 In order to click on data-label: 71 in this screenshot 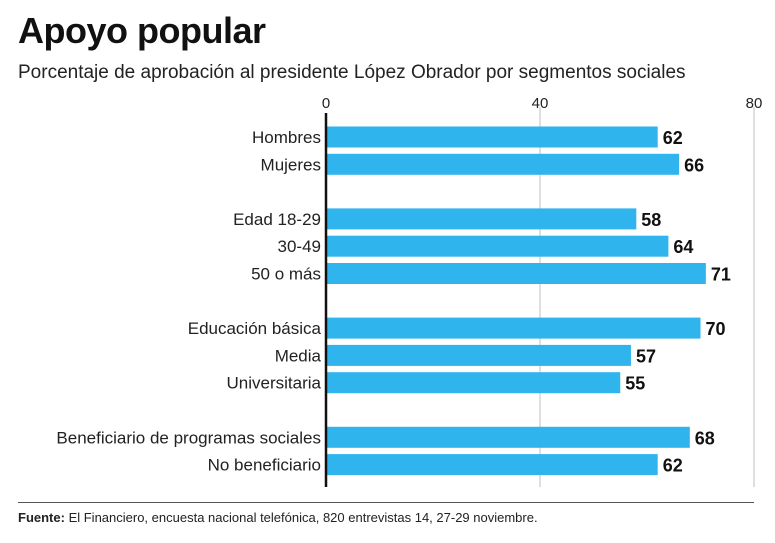, I will do `click(721, 275)`.